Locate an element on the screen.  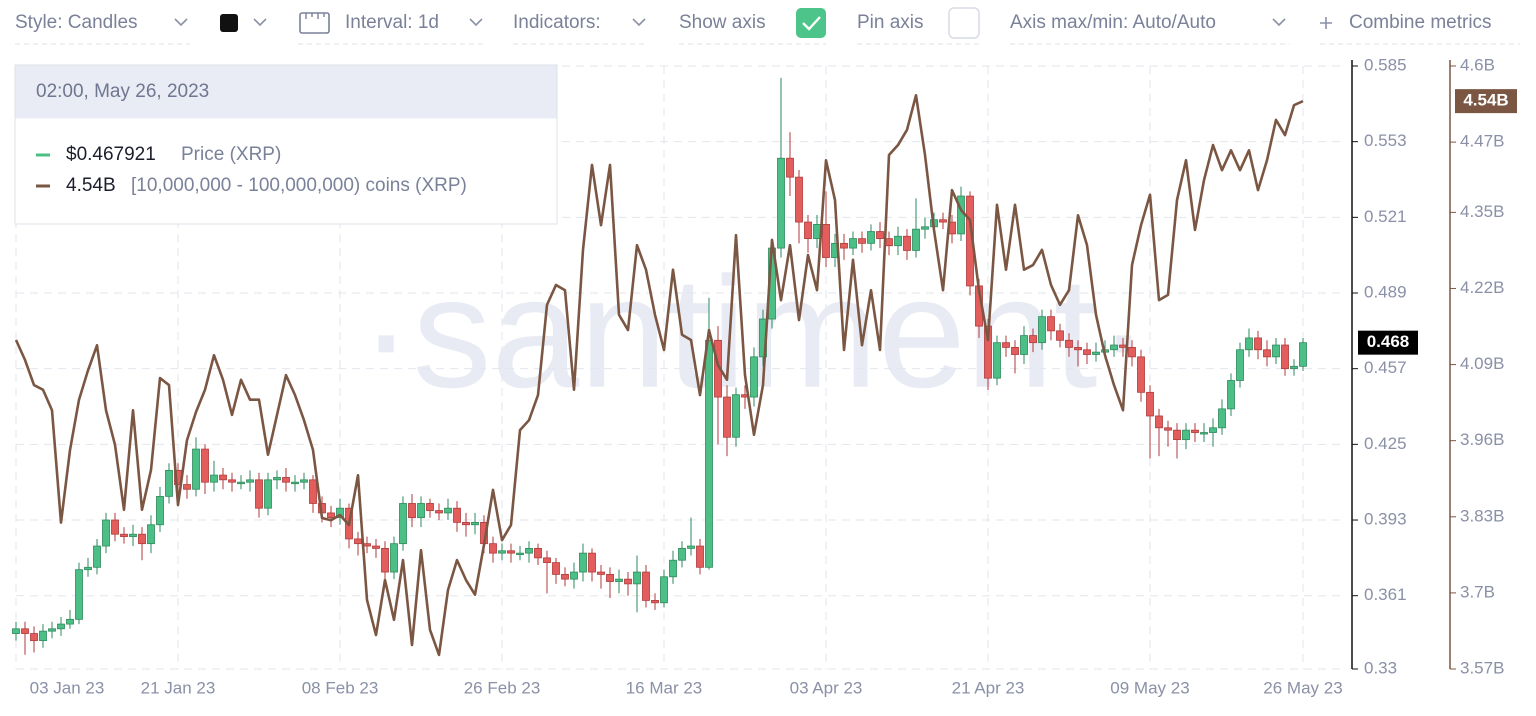
interval-selector: Interval: 1d is located at coordinates (392, 22).